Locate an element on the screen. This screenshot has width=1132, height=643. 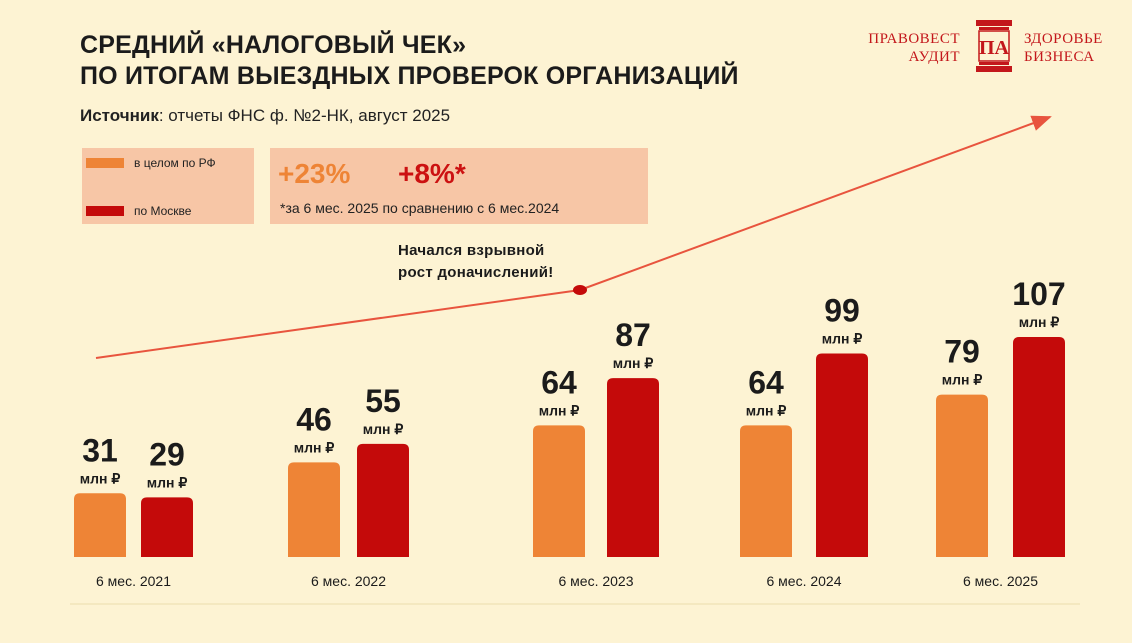
logo-right-line-1: ЗДОРОВЬЕ is located at coordinates (1063, 39).